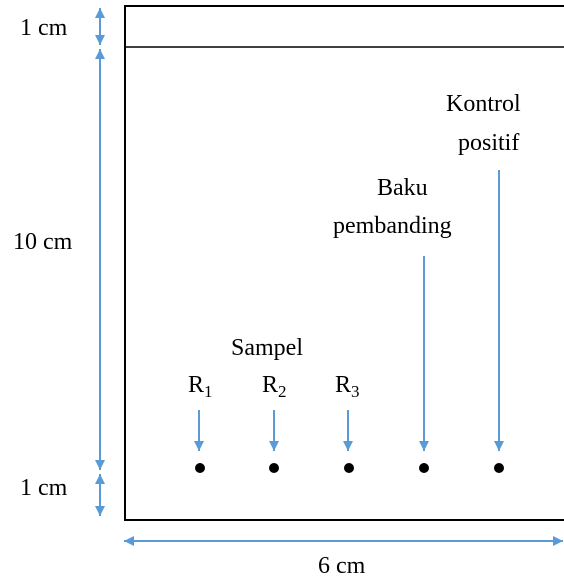 The image size is (564, 580). Describe the element at coordinates (499, 468) in the screenshot. I see `positive-control-spot` at that location.